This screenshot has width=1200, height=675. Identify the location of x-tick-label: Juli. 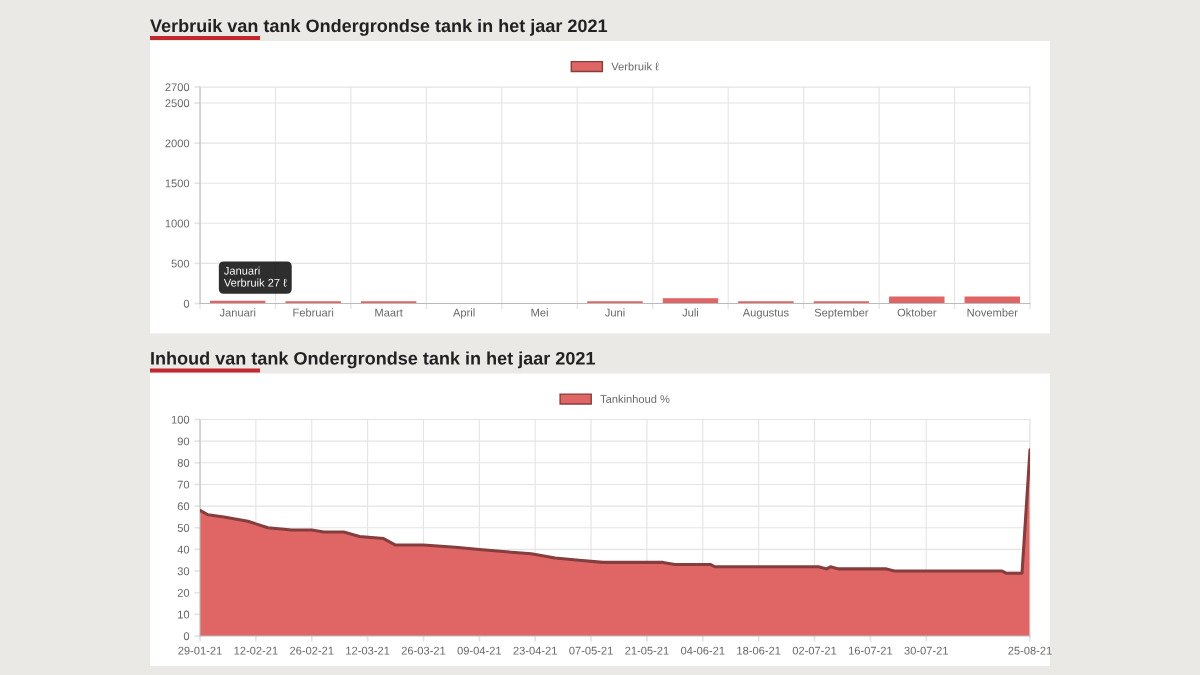
(690, 312).